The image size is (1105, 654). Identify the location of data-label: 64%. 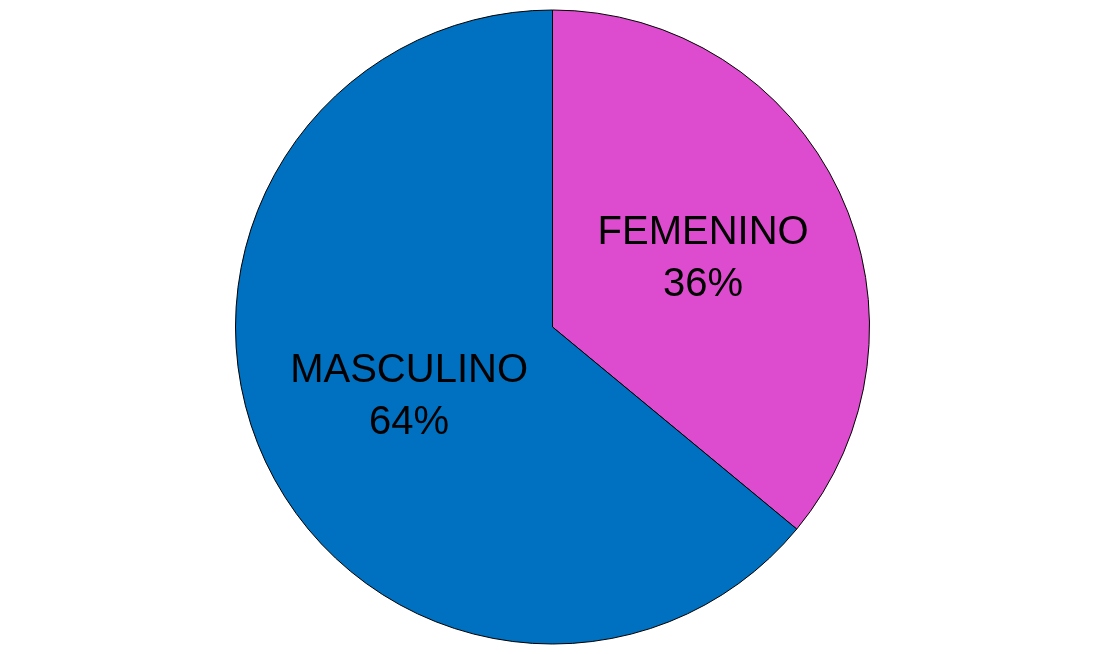
(409, 420).